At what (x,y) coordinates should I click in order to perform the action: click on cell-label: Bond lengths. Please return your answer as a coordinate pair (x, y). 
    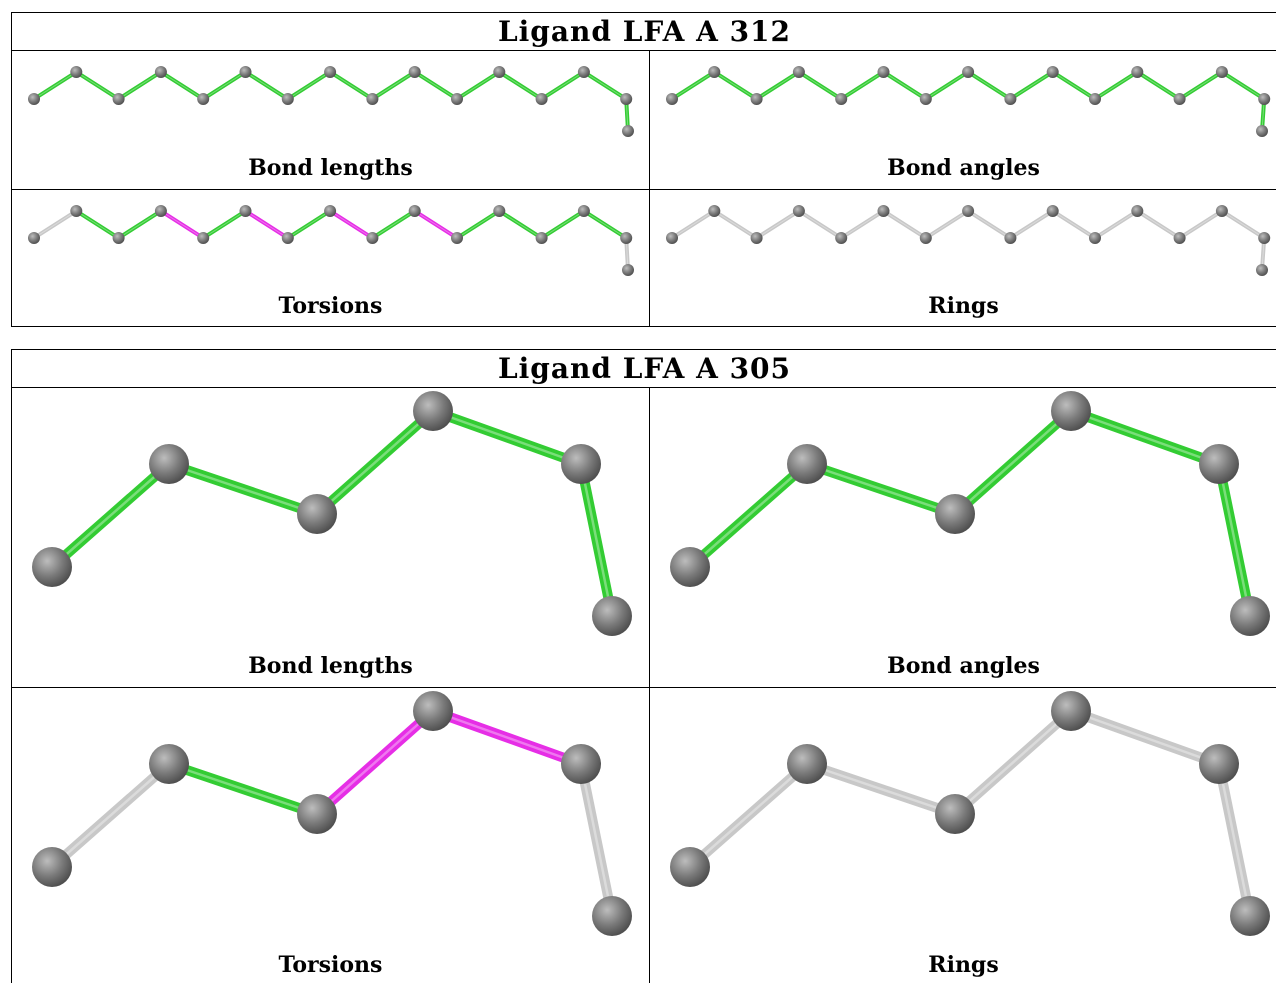
    Looking at the image, I should click on (330, 666).